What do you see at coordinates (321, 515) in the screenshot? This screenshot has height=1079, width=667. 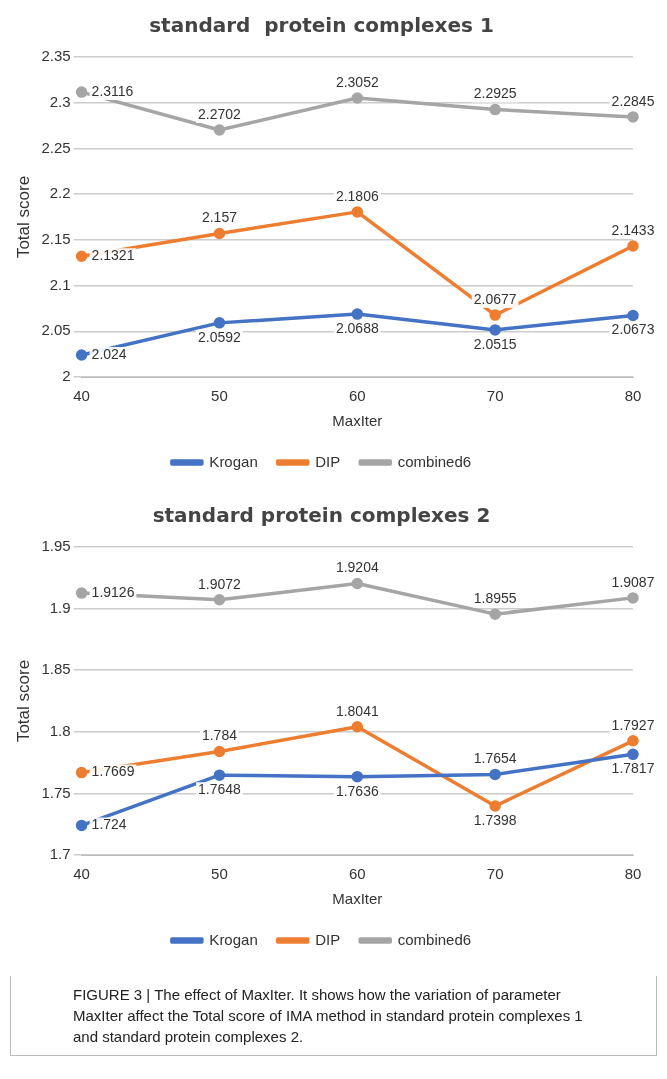 I see `chart-title: standard protein complexes 2` at bounding box center [321, 515].